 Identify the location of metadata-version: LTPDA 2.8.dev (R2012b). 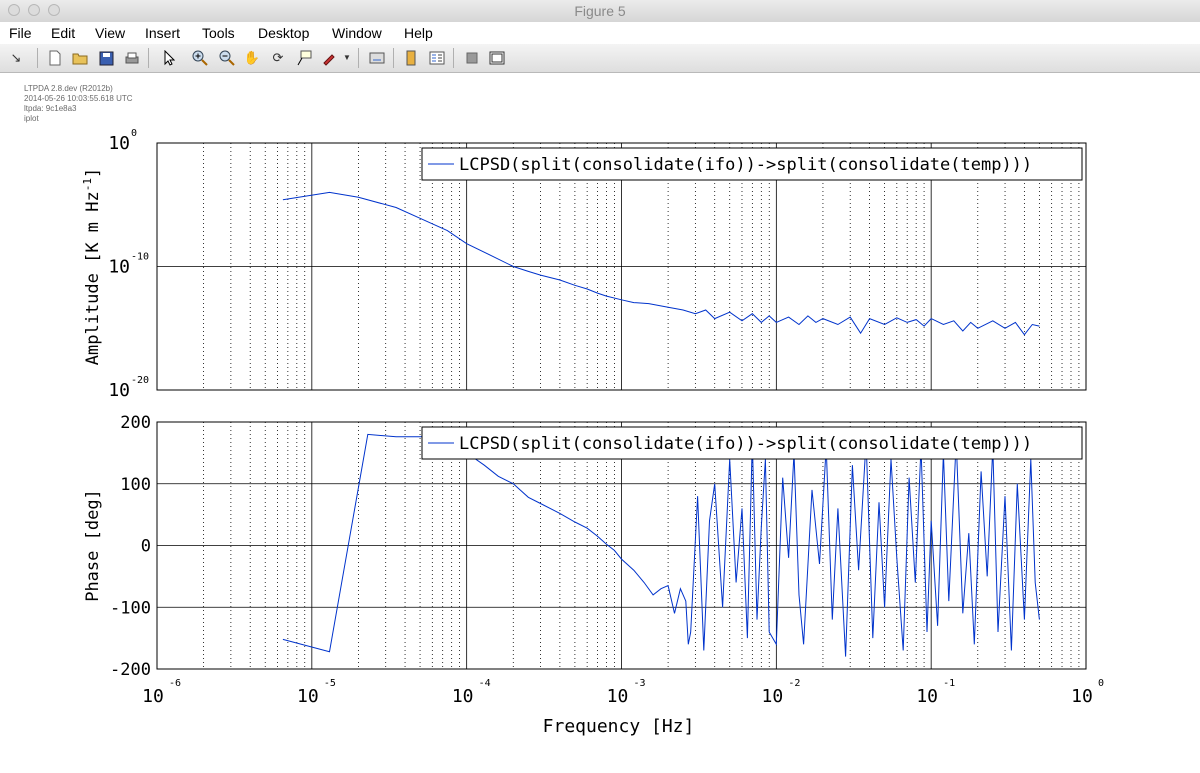
(68, 88).